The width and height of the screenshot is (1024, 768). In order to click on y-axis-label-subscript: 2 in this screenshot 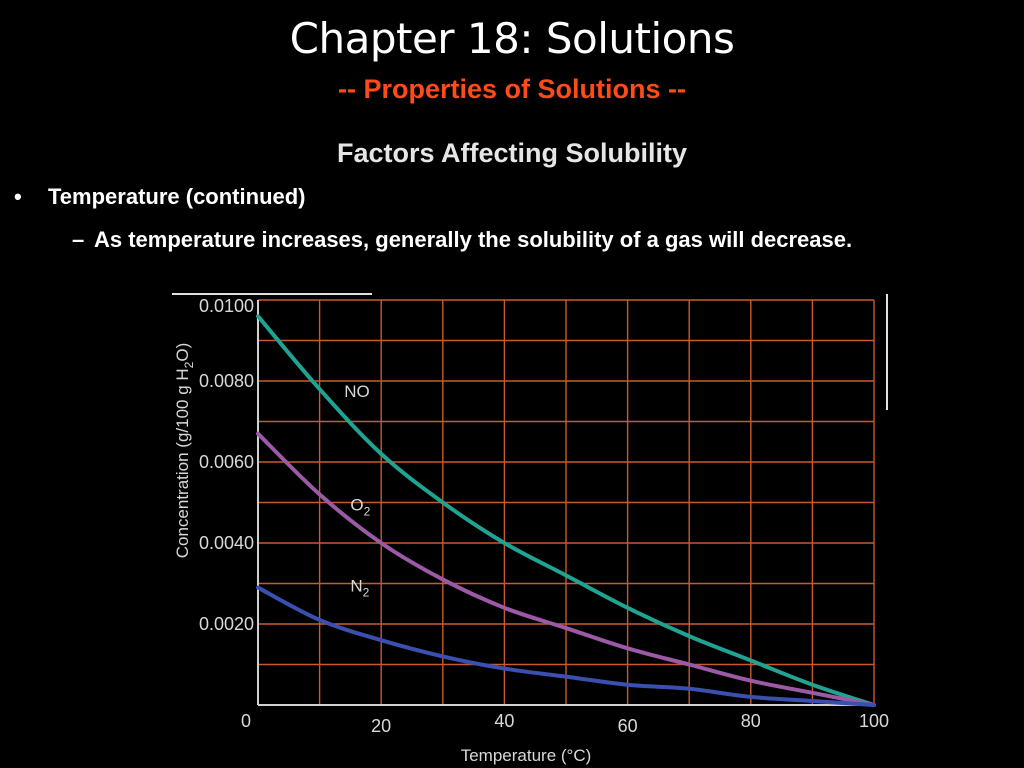, I will do `click(189, 364)`.